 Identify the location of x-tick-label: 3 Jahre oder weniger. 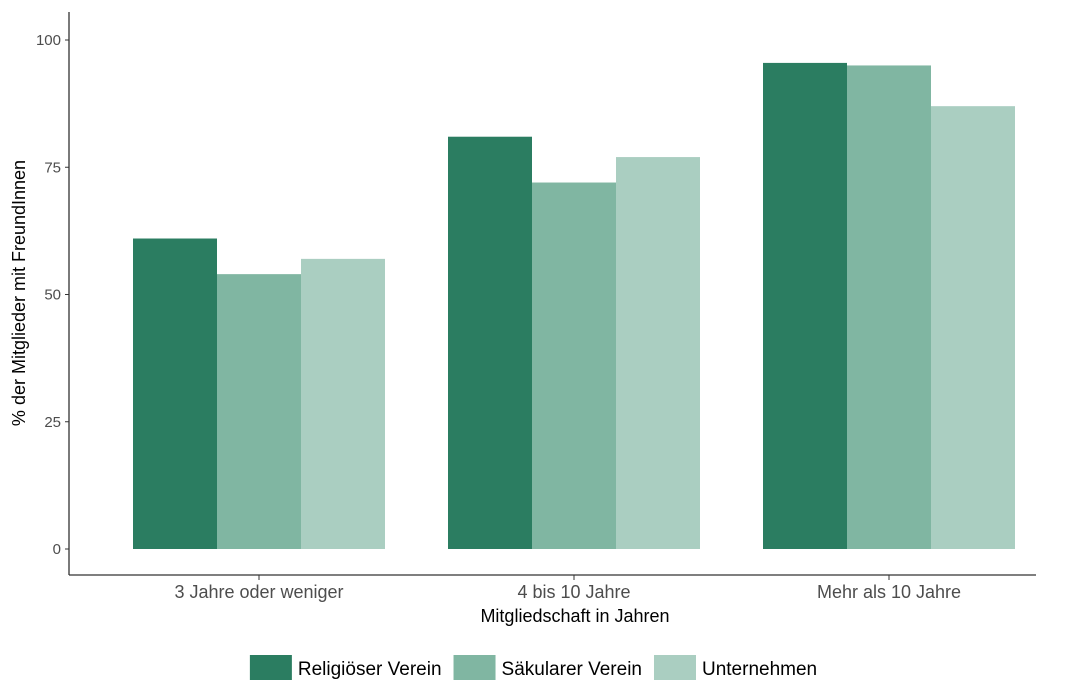
(258, 592).